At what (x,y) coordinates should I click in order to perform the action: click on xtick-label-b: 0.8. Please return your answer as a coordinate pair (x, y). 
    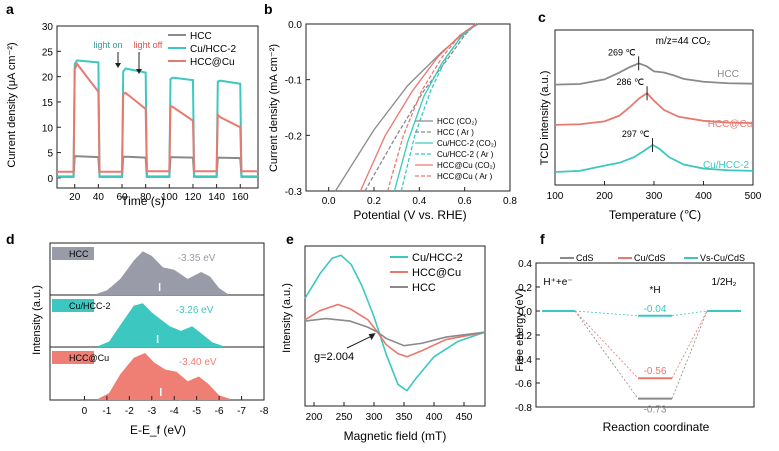
    Looking at the image, I should click on (510, 201).